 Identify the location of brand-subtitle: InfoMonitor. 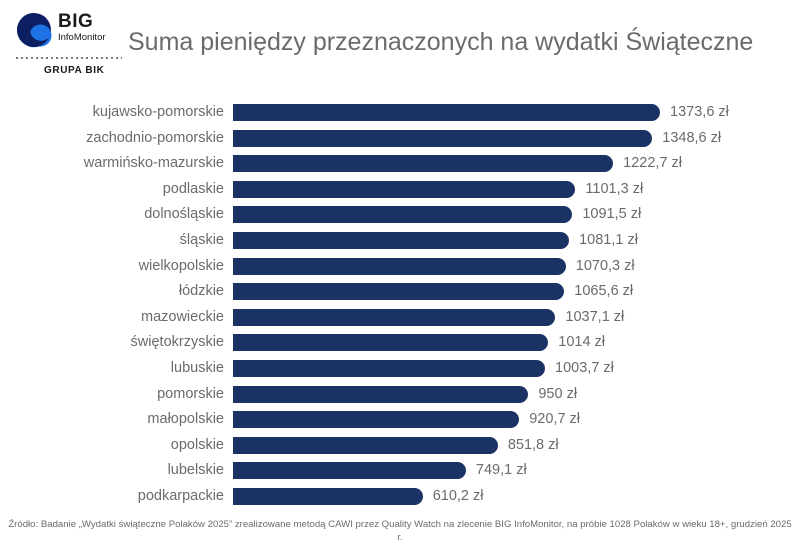
(82, 37).